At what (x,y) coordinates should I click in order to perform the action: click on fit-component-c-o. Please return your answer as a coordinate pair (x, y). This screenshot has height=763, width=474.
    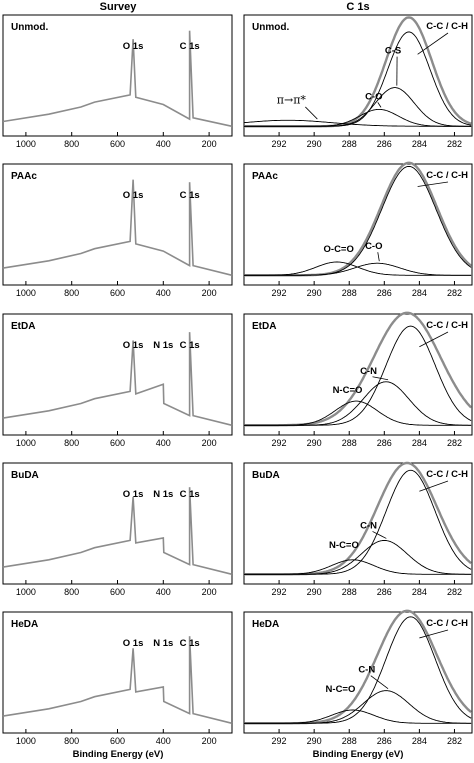
    Looking at the image, I should click on (358, 269).